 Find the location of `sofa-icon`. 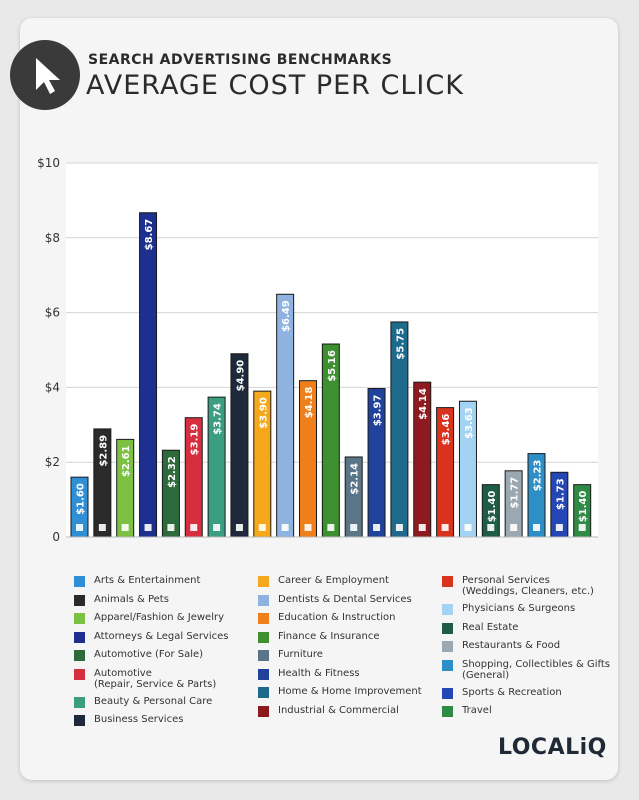

sofa-icon is located at coordinates (263, 655).